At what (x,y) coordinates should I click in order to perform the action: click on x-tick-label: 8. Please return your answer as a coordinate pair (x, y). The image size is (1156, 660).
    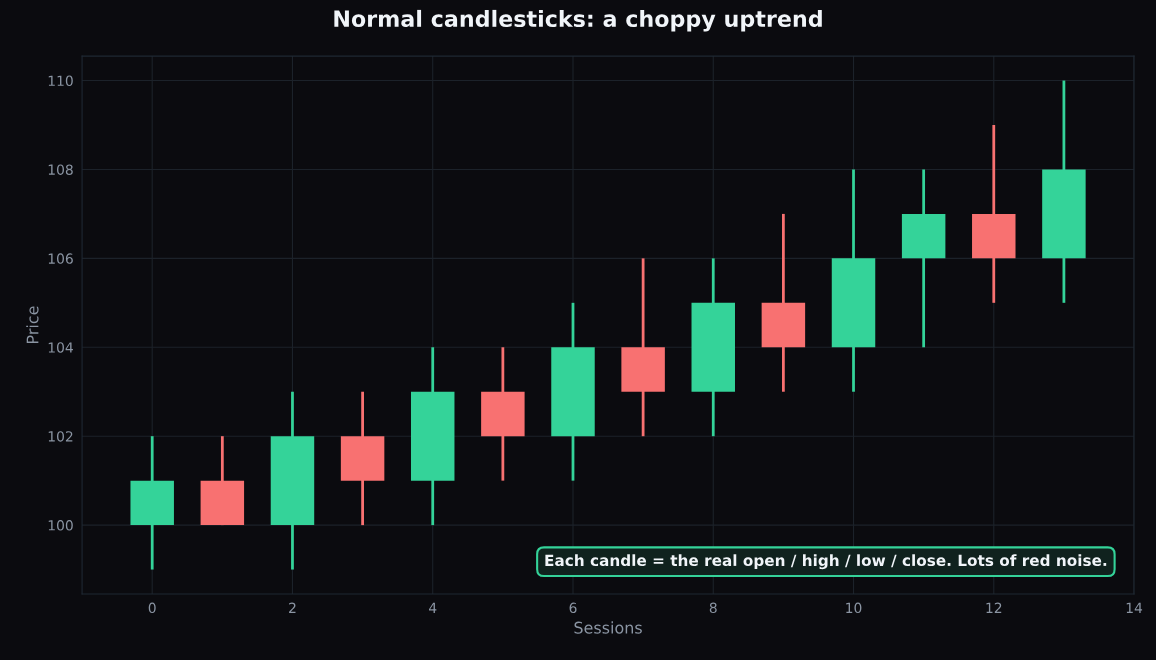
    Looking at the image, I should click on (713, 608).